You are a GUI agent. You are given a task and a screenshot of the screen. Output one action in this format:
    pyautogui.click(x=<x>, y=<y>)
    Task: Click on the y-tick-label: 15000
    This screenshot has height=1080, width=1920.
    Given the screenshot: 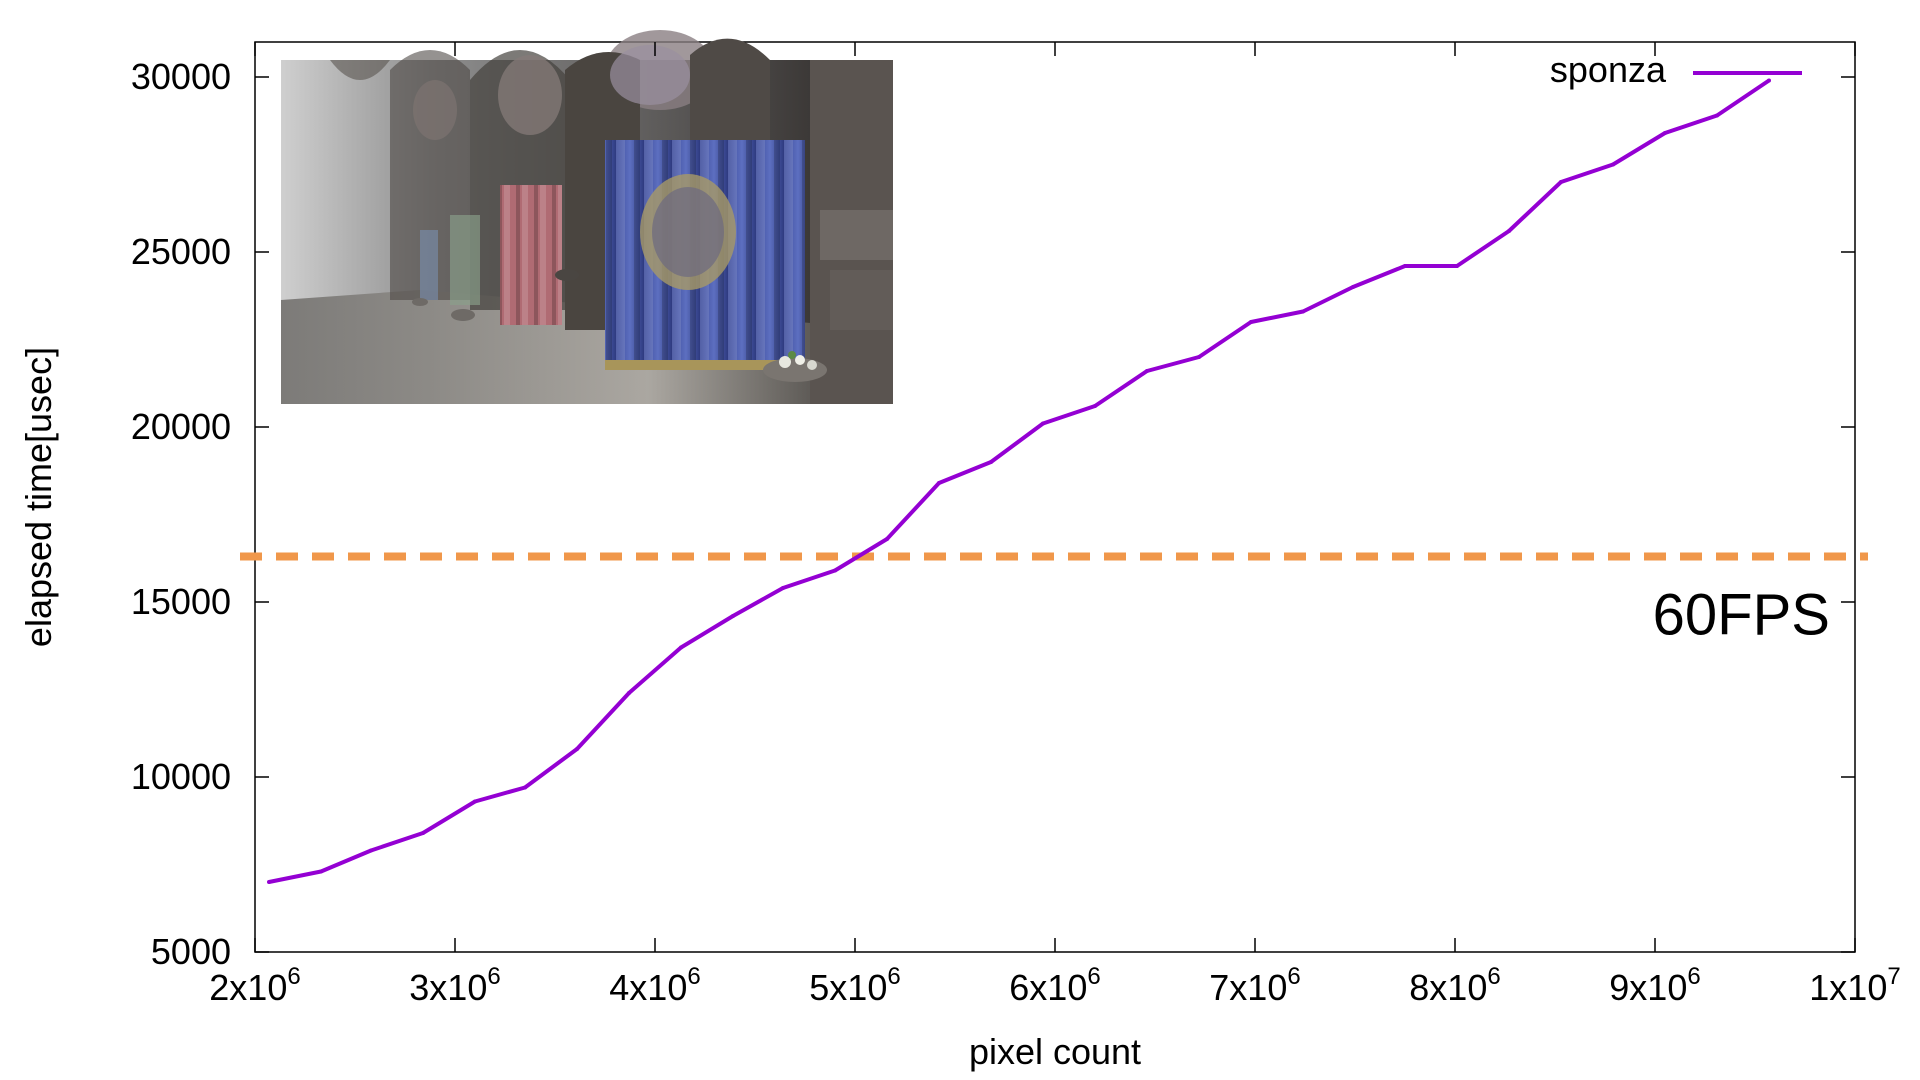 What is the action you would take?
    pyautogui.click(x=181, y=601)
    